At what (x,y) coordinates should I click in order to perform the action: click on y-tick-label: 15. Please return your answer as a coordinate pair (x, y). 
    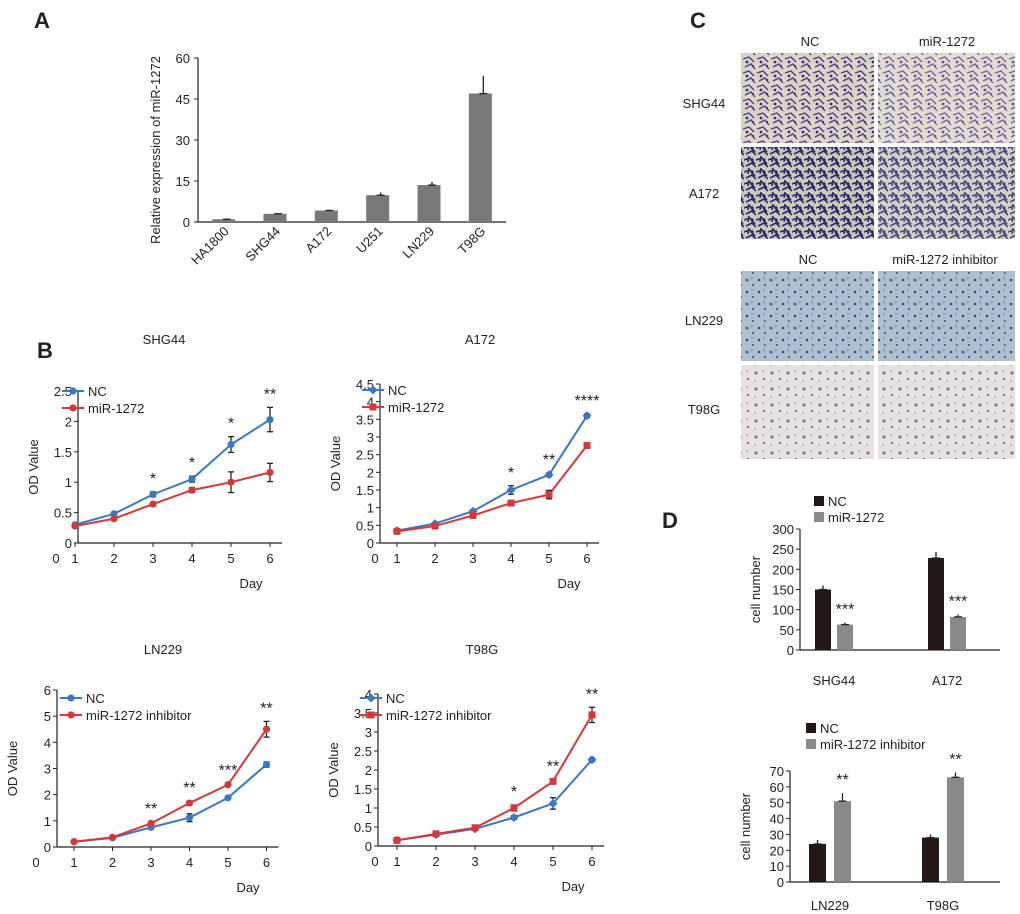
    Looking at the image, I should click on (183, 181).